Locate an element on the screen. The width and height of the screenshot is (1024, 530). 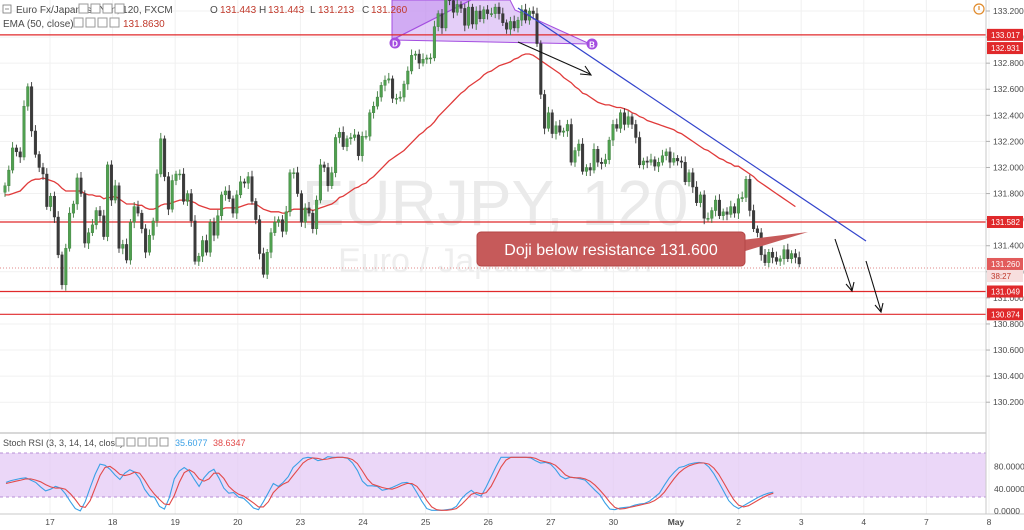
doji-annotation: Doji below resistance 131.600 is located at coordinates (642, 249).